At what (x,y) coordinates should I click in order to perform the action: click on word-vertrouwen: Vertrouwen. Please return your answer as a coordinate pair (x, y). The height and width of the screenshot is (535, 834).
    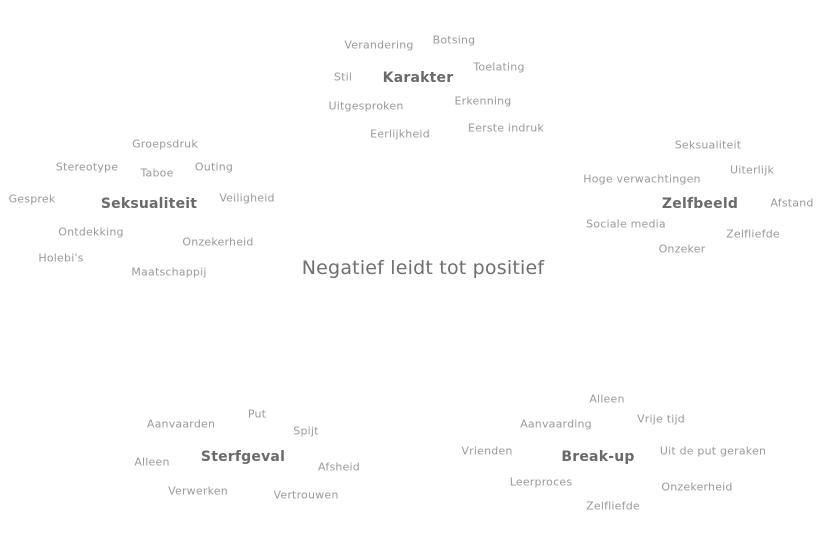
    Looking at the image, I should click on (306, 495).